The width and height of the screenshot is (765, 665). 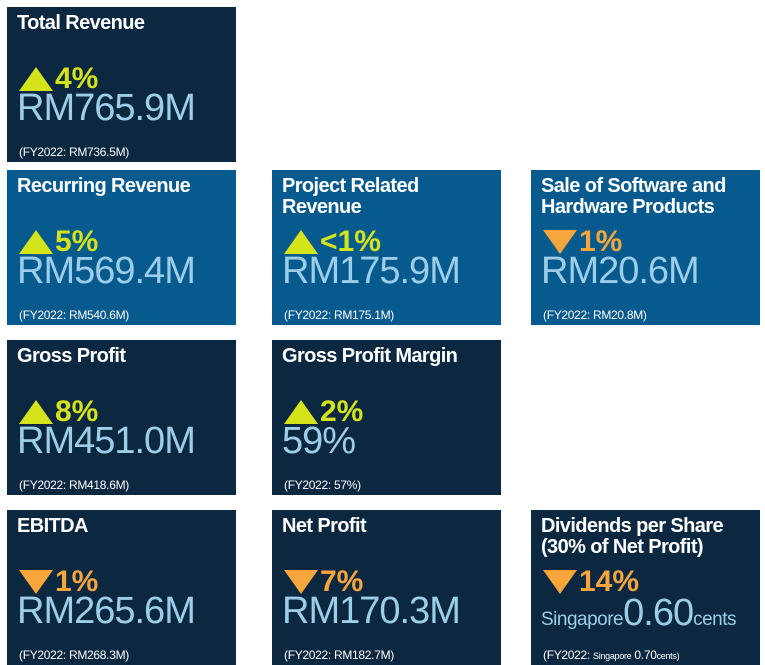 I want to click on title-line: (30% of Net Profit), so click(x=622, y=547).